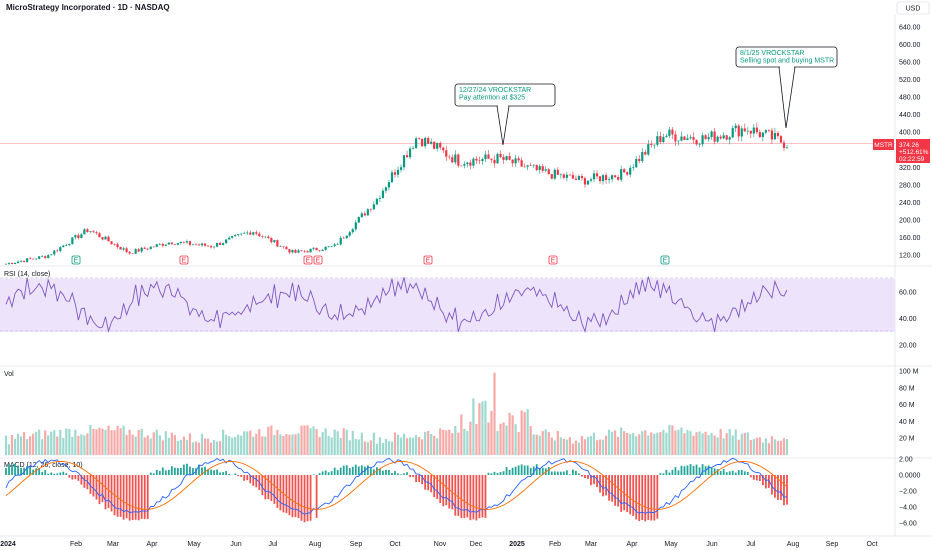 The image size is (932, 550). What do you see at coordinates (913, 8) in the screenshot?
I see `currency-button` at bounding box center [913, 8].